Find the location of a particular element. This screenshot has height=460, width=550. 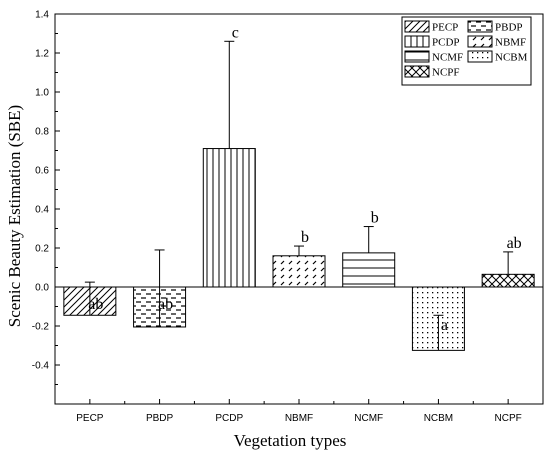

bar-pcdp is located at coordinates (229, 218).